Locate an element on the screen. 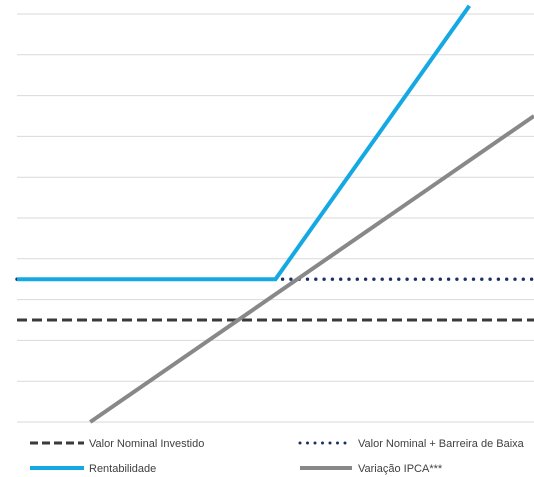 The height and width of the screenshot is (477, 534). legend-item-rentabilidade: Rentabilidade is located at coordinates (93, 469).